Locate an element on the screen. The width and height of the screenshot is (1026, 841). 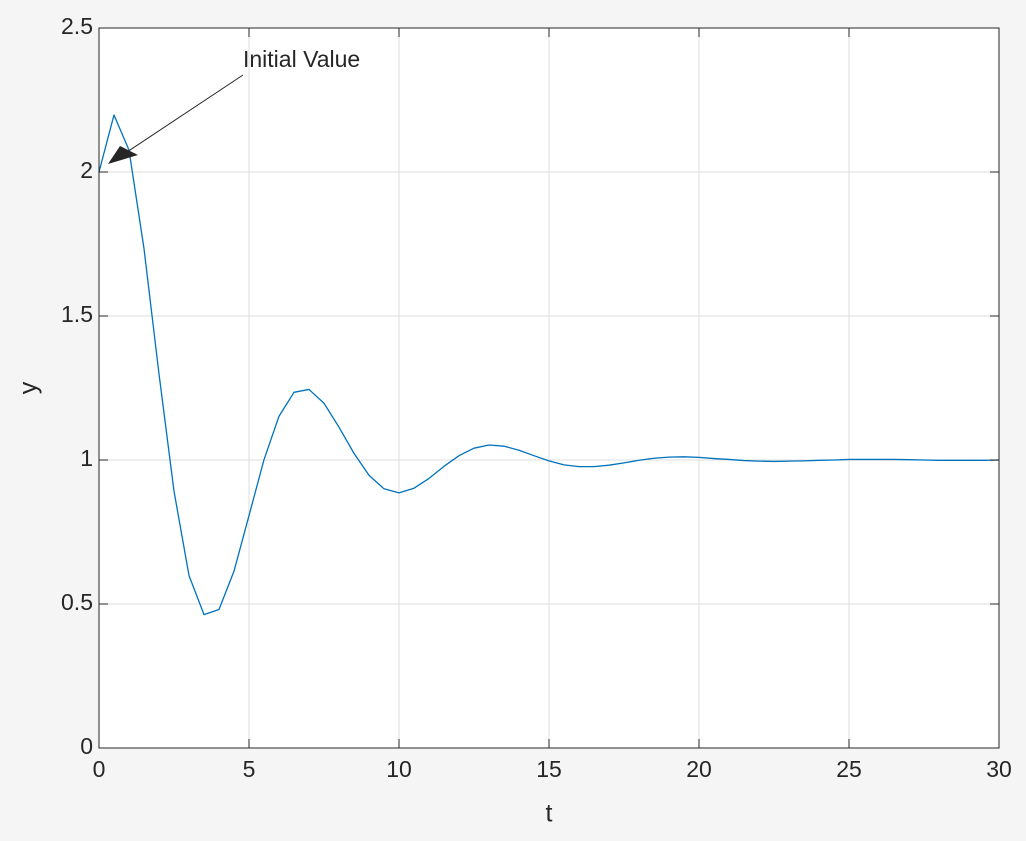
y-tick-label: 1.5 is located at coordinates (77, 314).